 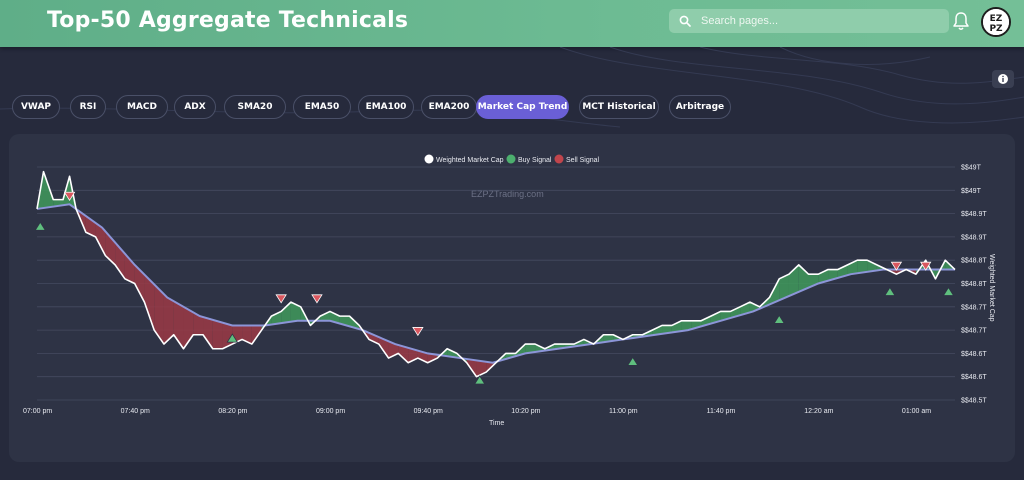 I want to click on x-tick-label: 11:40 pm, so click(x=721, y=411).